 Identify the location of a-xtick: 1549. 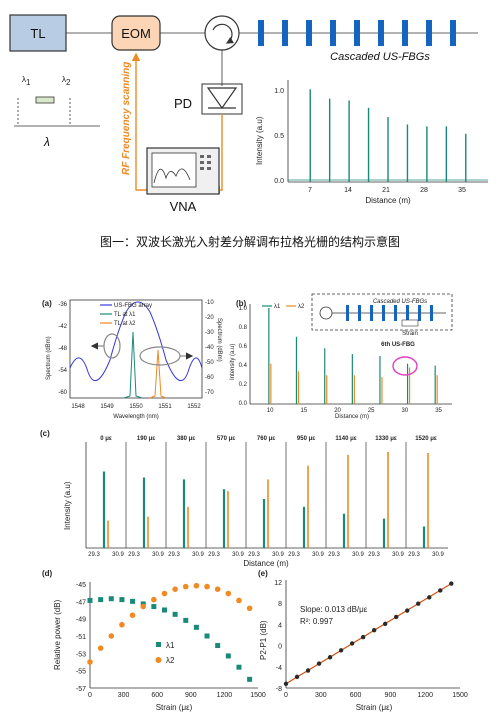
(107, 407).